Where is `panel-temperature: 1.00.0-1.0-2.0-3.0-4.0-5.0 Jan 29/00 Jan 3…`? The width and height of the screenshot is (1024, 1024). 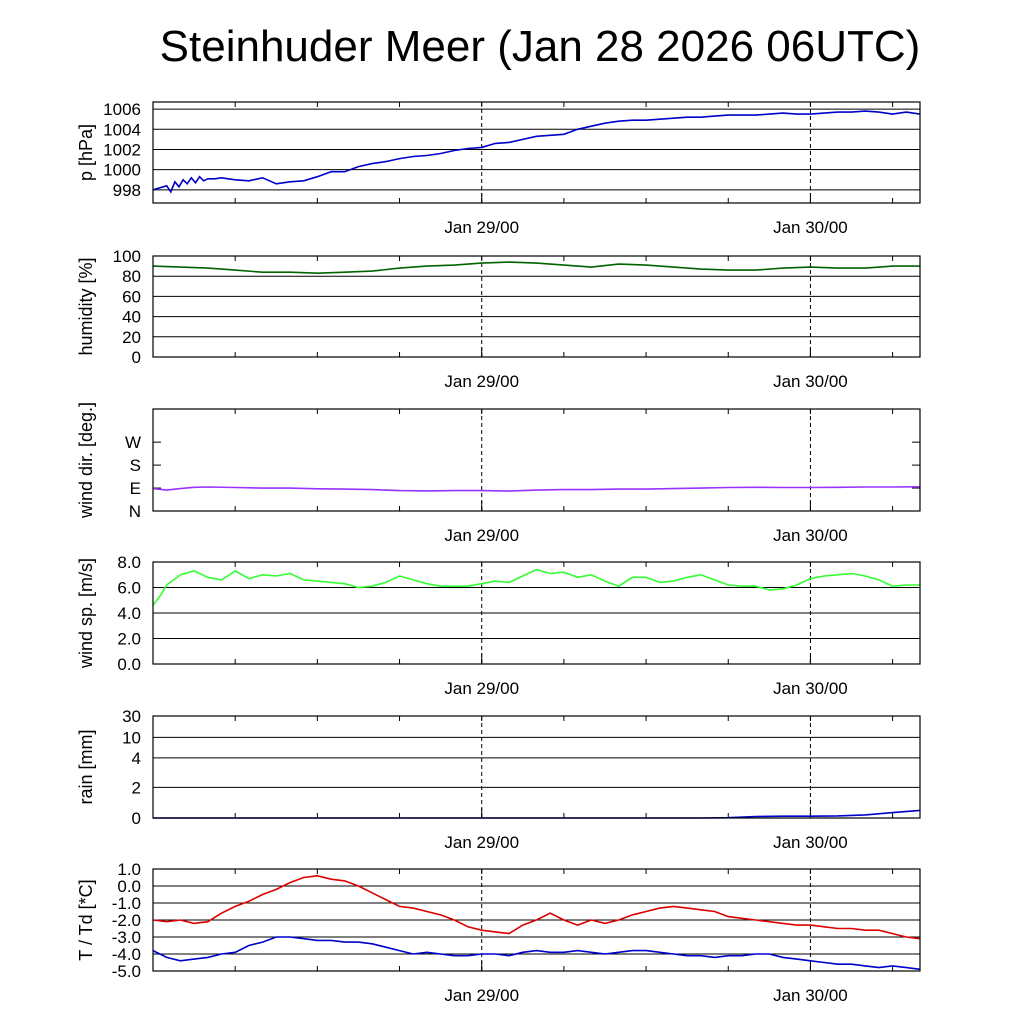 panel-temperature: 1.00.0-1.0-2.0-3.0-4.0-5.0 Jan 29/00 Jan 3… is located at coordinates (498, 932).